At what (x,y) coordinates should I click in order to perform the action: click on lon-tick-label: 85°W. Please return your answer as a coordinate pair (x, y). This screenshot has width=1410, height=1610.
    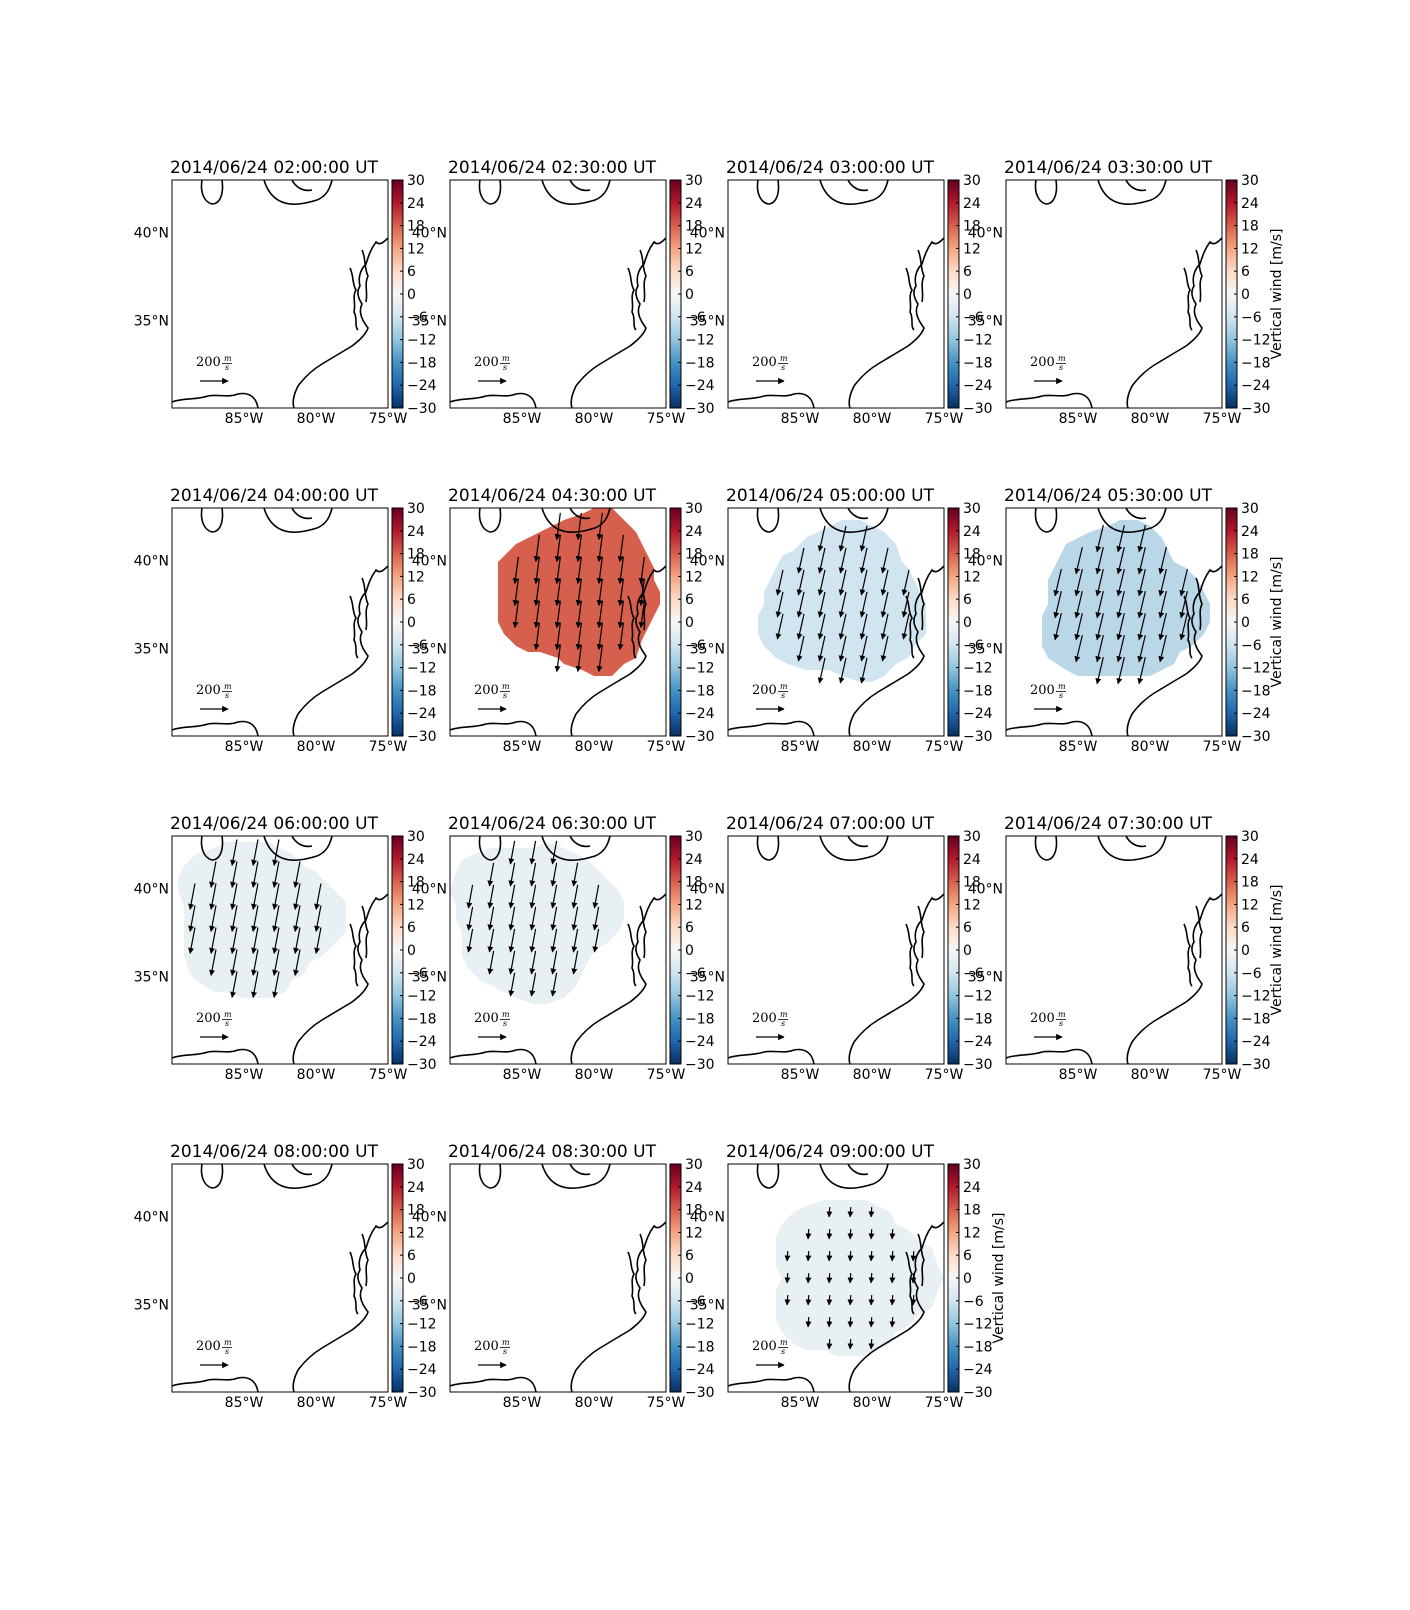
    Looking at the image, I should click on (244, 1075).